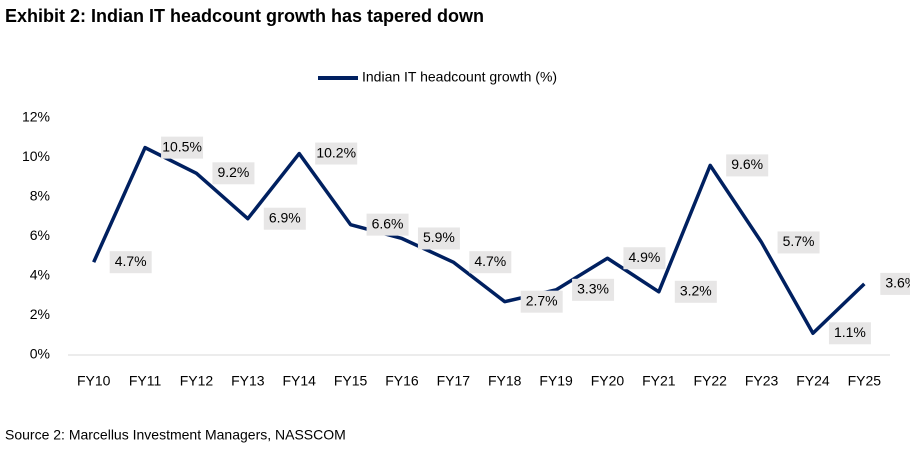 The width and height of the screenshot is (910, 450). Describe the element at coordinates (897, 283) in the screenshot. I see `data-label: 3.6%` at that location.